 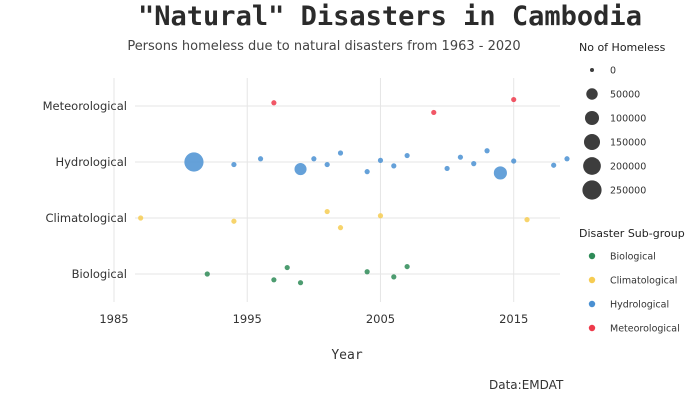 What do you see at coordinates (313, 319) in the screenshot?
I see `x-tick-labels: 1985 1995 2005 2015` at bounding box center [313, 319].